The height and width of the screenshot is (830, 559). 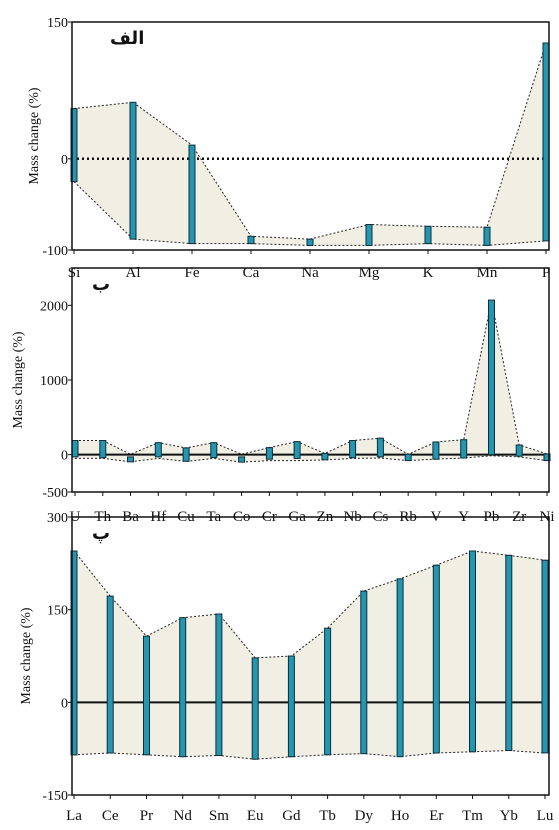 What do you see at coordinates (310, 273) in the screenshot?
I see `panel-1-xtick-label-na: Na` at bounding box center [310, 273].